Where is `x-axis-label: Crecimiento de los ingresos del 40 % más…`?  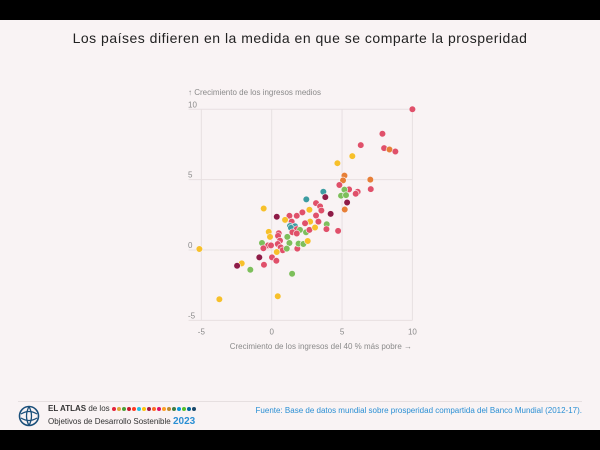
x-axis-label: Crecimiento de los ingresos del 40 % más… is located at coordinates (321, 346).